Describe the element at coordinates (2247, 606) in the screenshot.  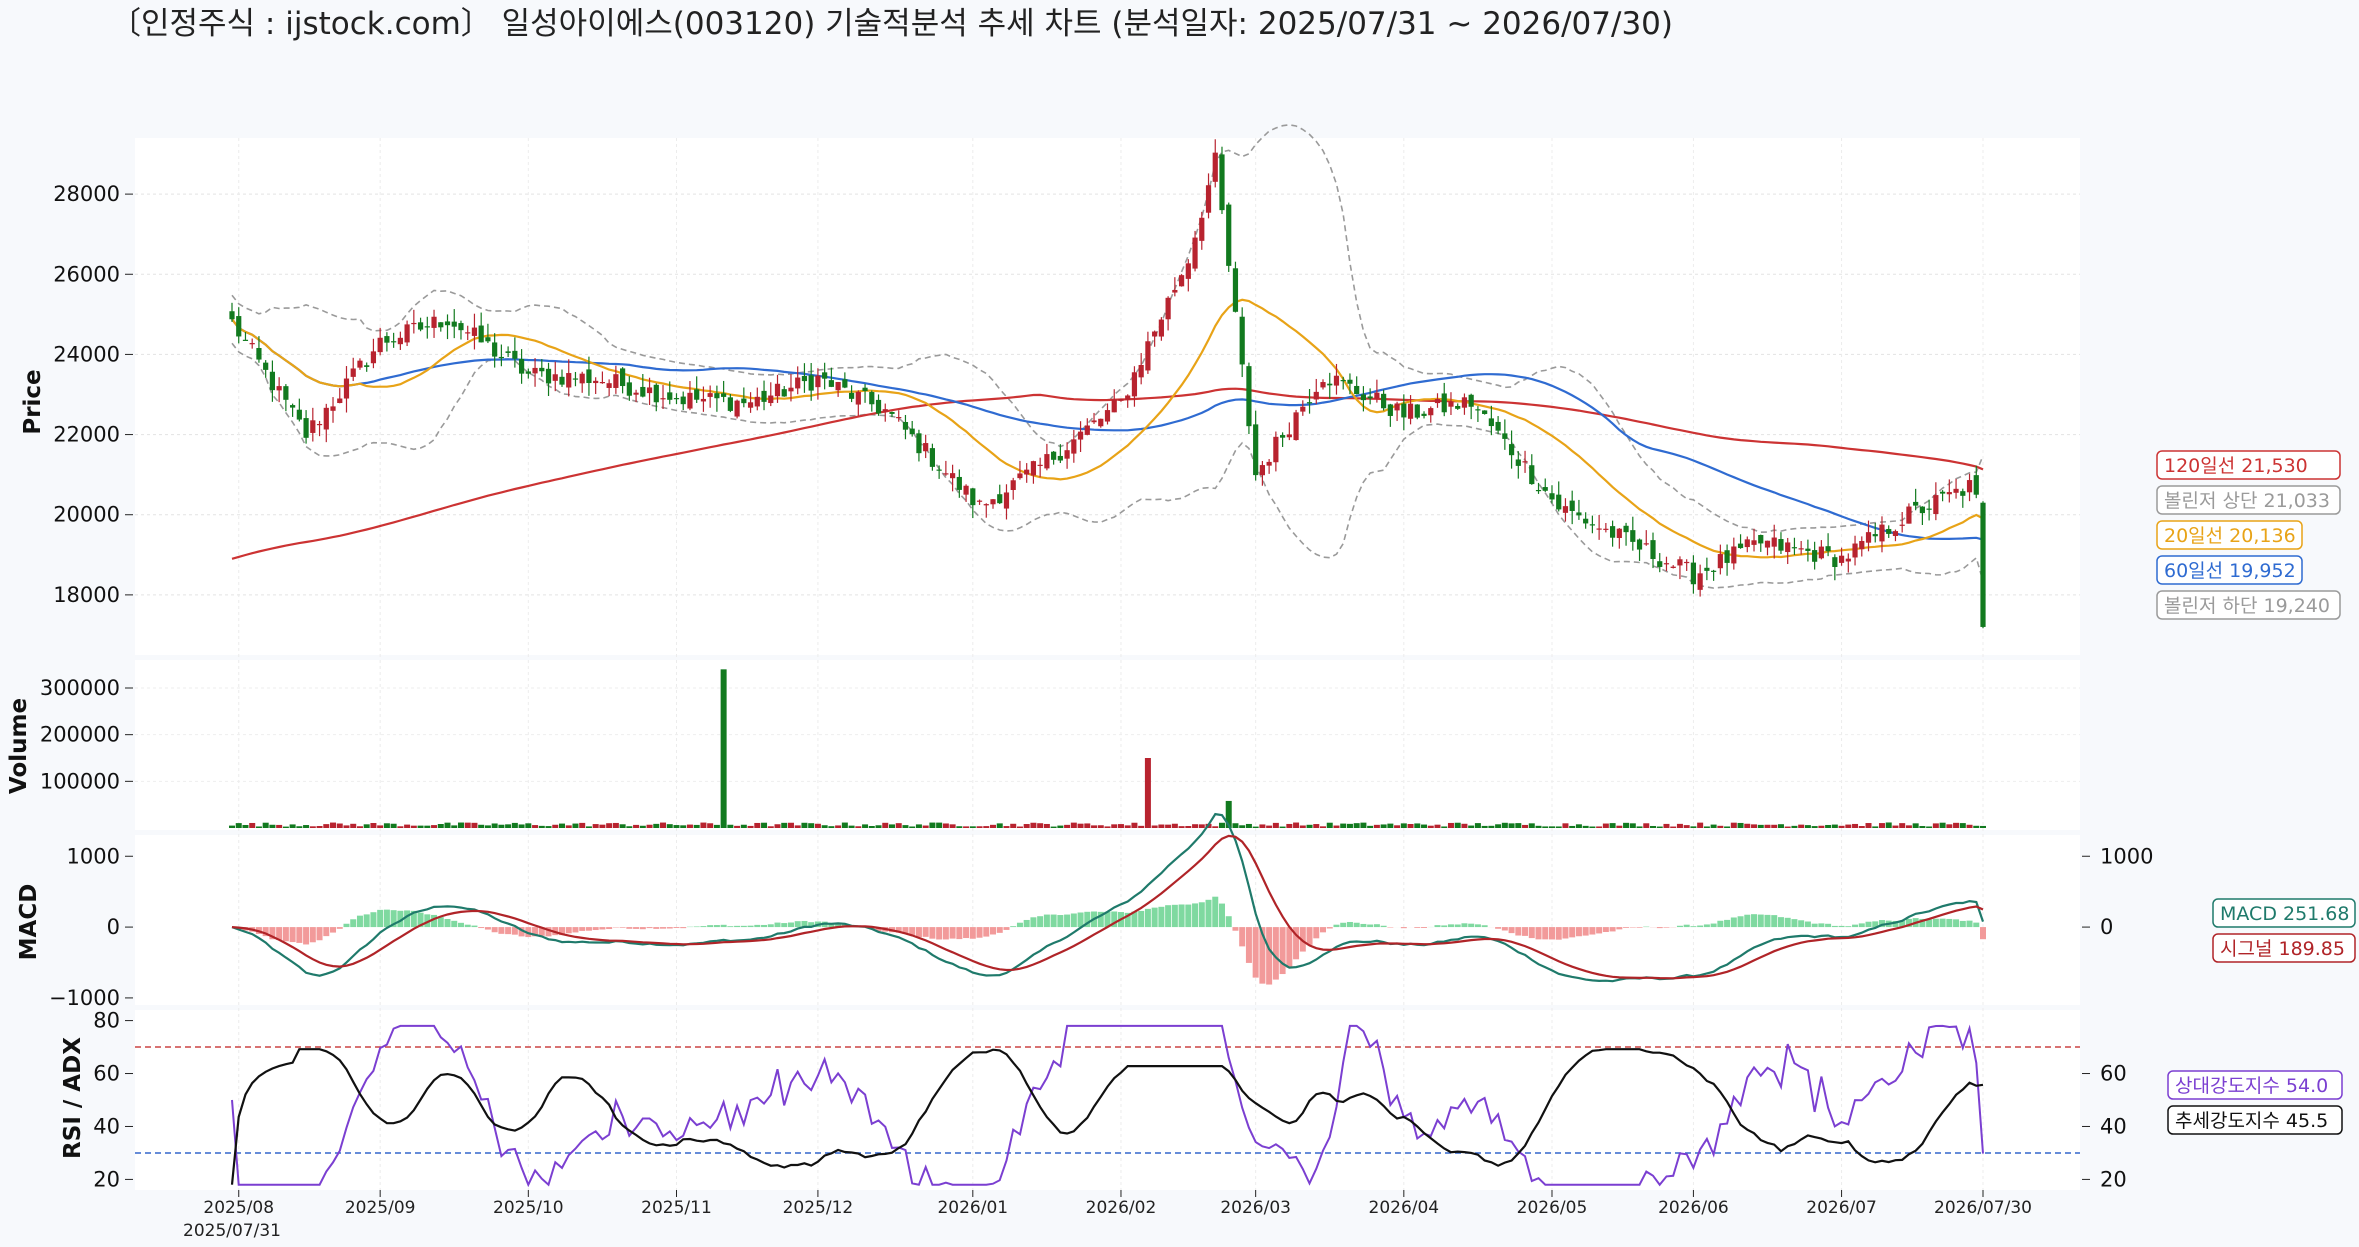
I see `legend-bb-lower-label: 볼린저 하단 19,240` at that location.